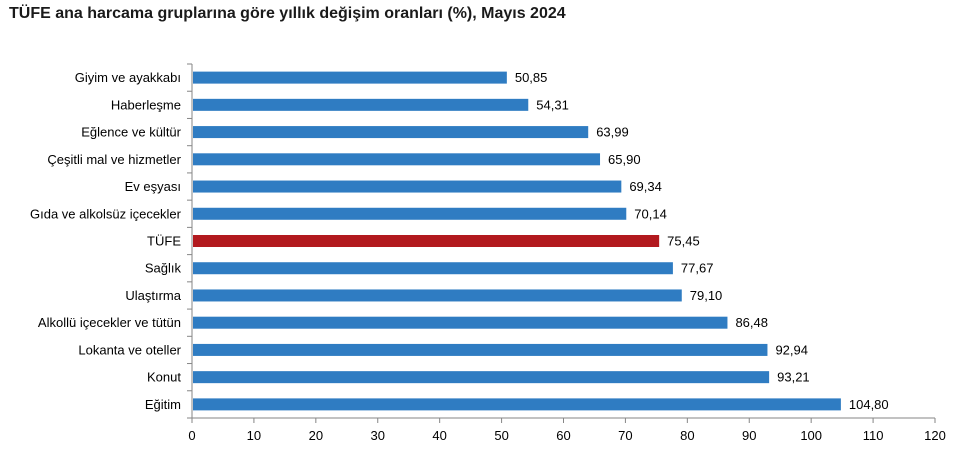 The height and width of the screenshot is (450, 966). I want to click on category-label: Giyim ve ayakkabı, so click(128, 77).